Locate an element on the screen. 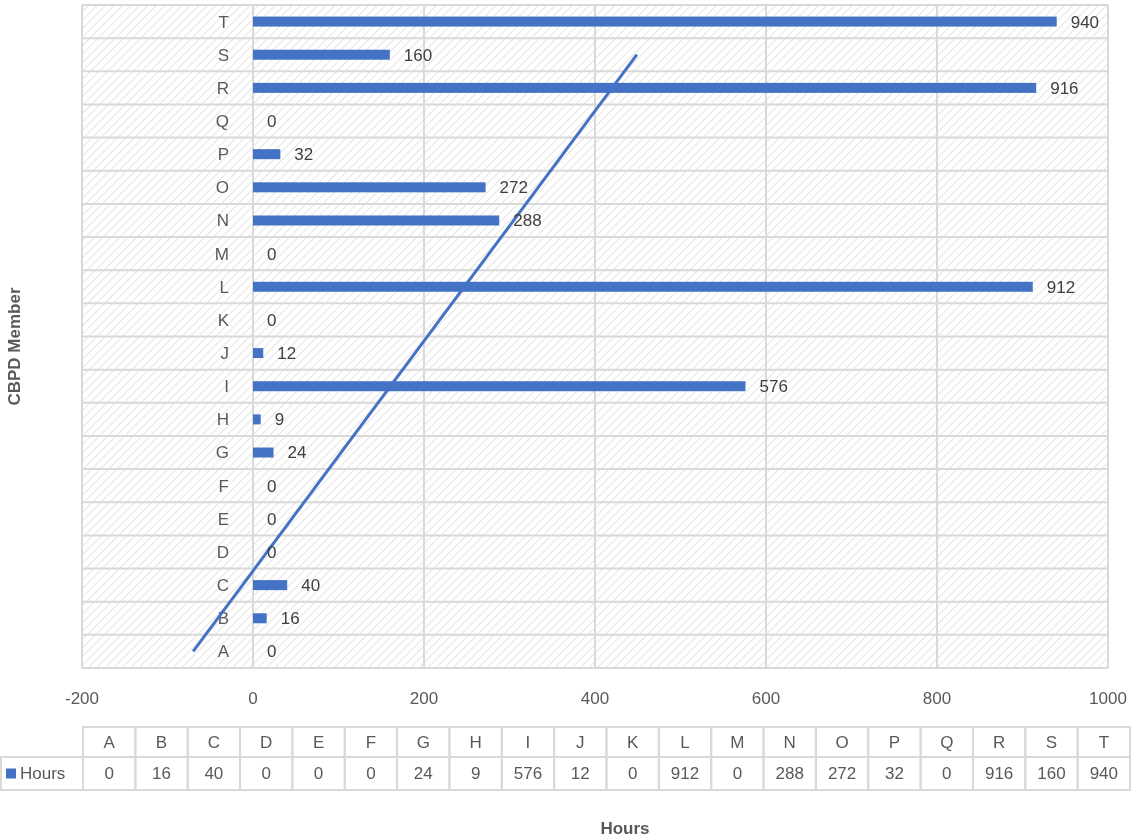 The width and height of the screenshot is (1137, 840). y-tick-label: C is located at coordinates (222, 586).